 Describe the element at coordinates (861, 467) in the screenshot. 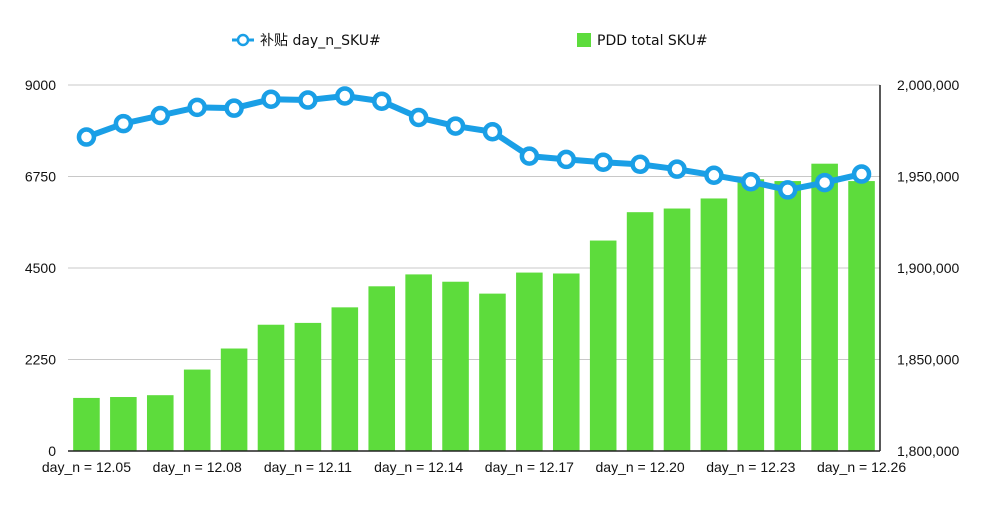

I see `x-tick-label: day_n = 12.26` at that location.